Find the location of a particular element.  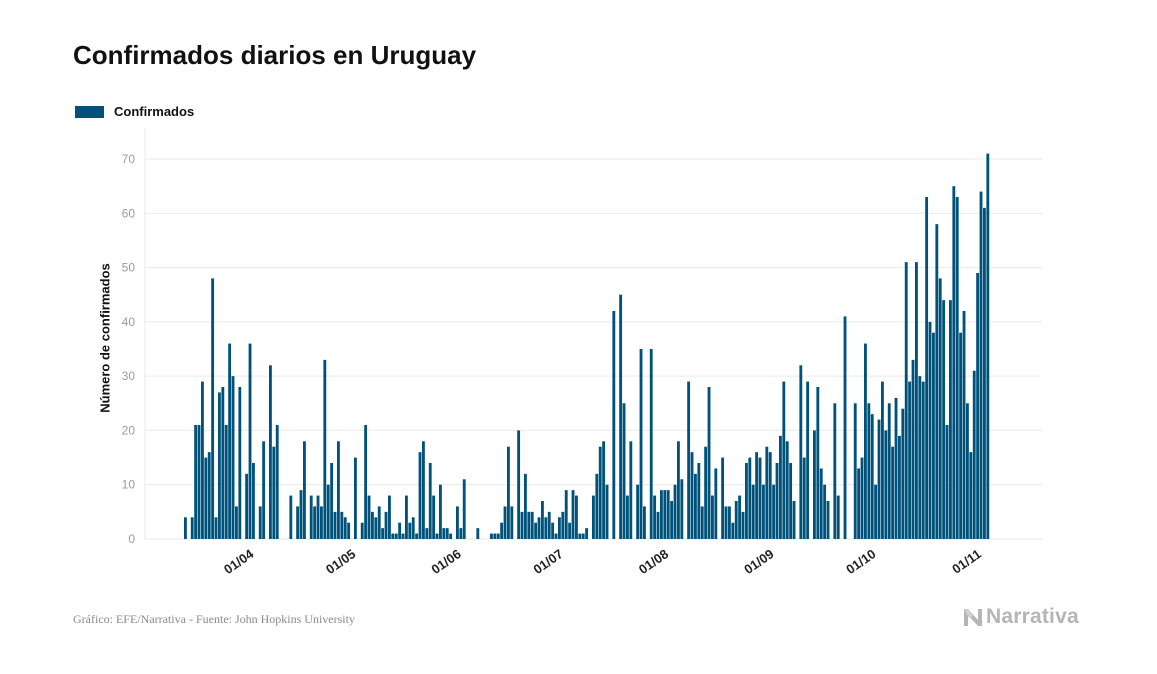

chart-title: Confirmados diarios en Uruguay is located at coordinates (275, 55).